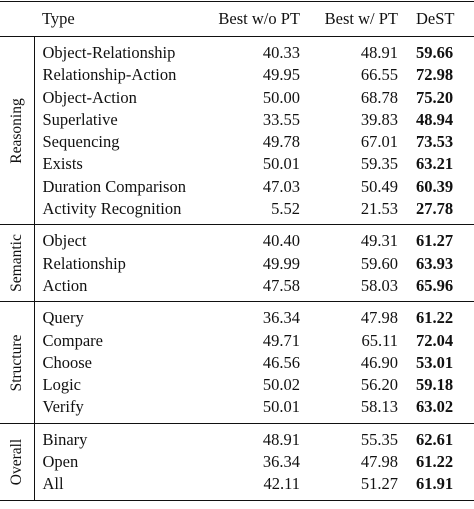  I want to click on type-cell: Object, so click(64, 241).